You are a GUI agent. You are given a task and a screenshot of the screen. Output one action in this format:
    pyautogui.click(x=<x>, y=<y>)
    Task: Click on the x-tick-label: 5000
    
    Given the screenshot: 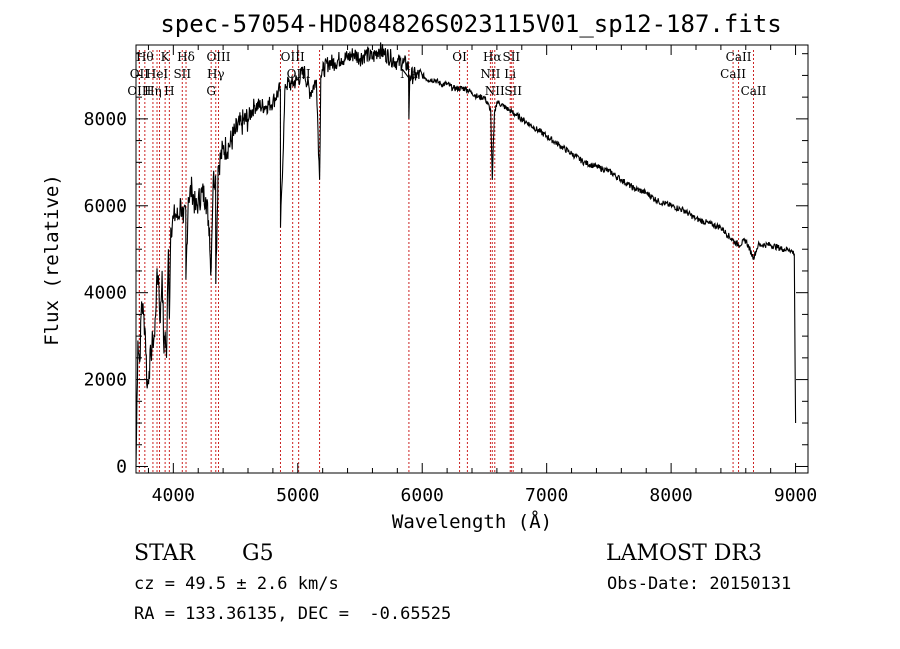 What is the action you would take?
    pyautogui.click(x=297, y=495)
    